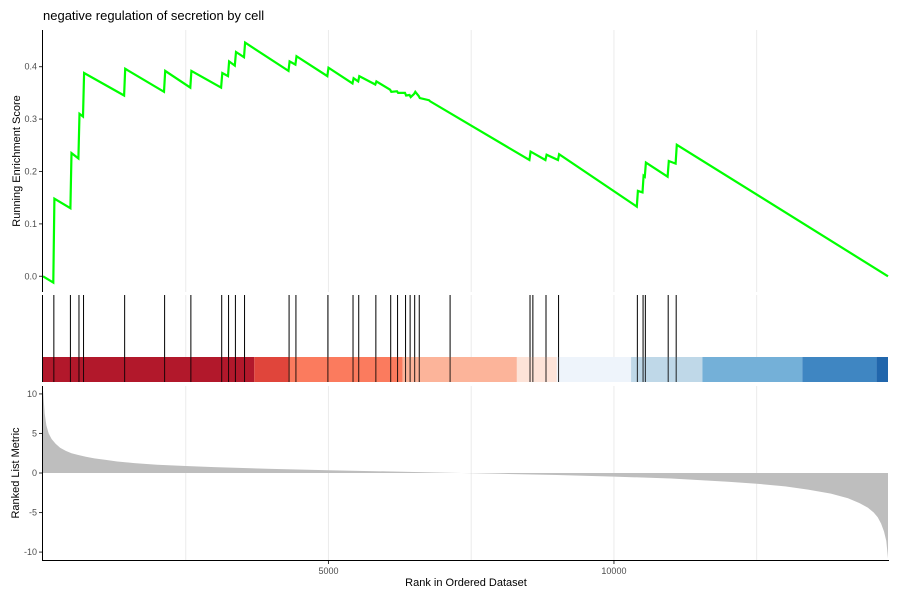 This screenshot has height=600, width=900. I want to click on y-tick-label: 0.2, so click(30, 171).